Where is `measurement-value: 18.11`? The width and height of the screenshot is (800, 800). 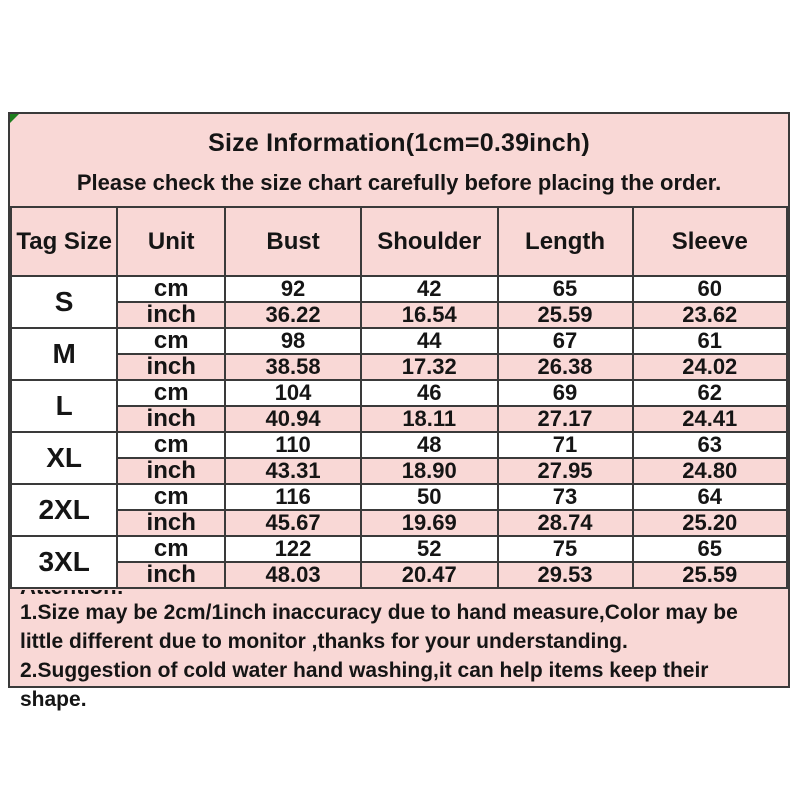
measurement-value: 18.11 is located at coordinates (429, 419).